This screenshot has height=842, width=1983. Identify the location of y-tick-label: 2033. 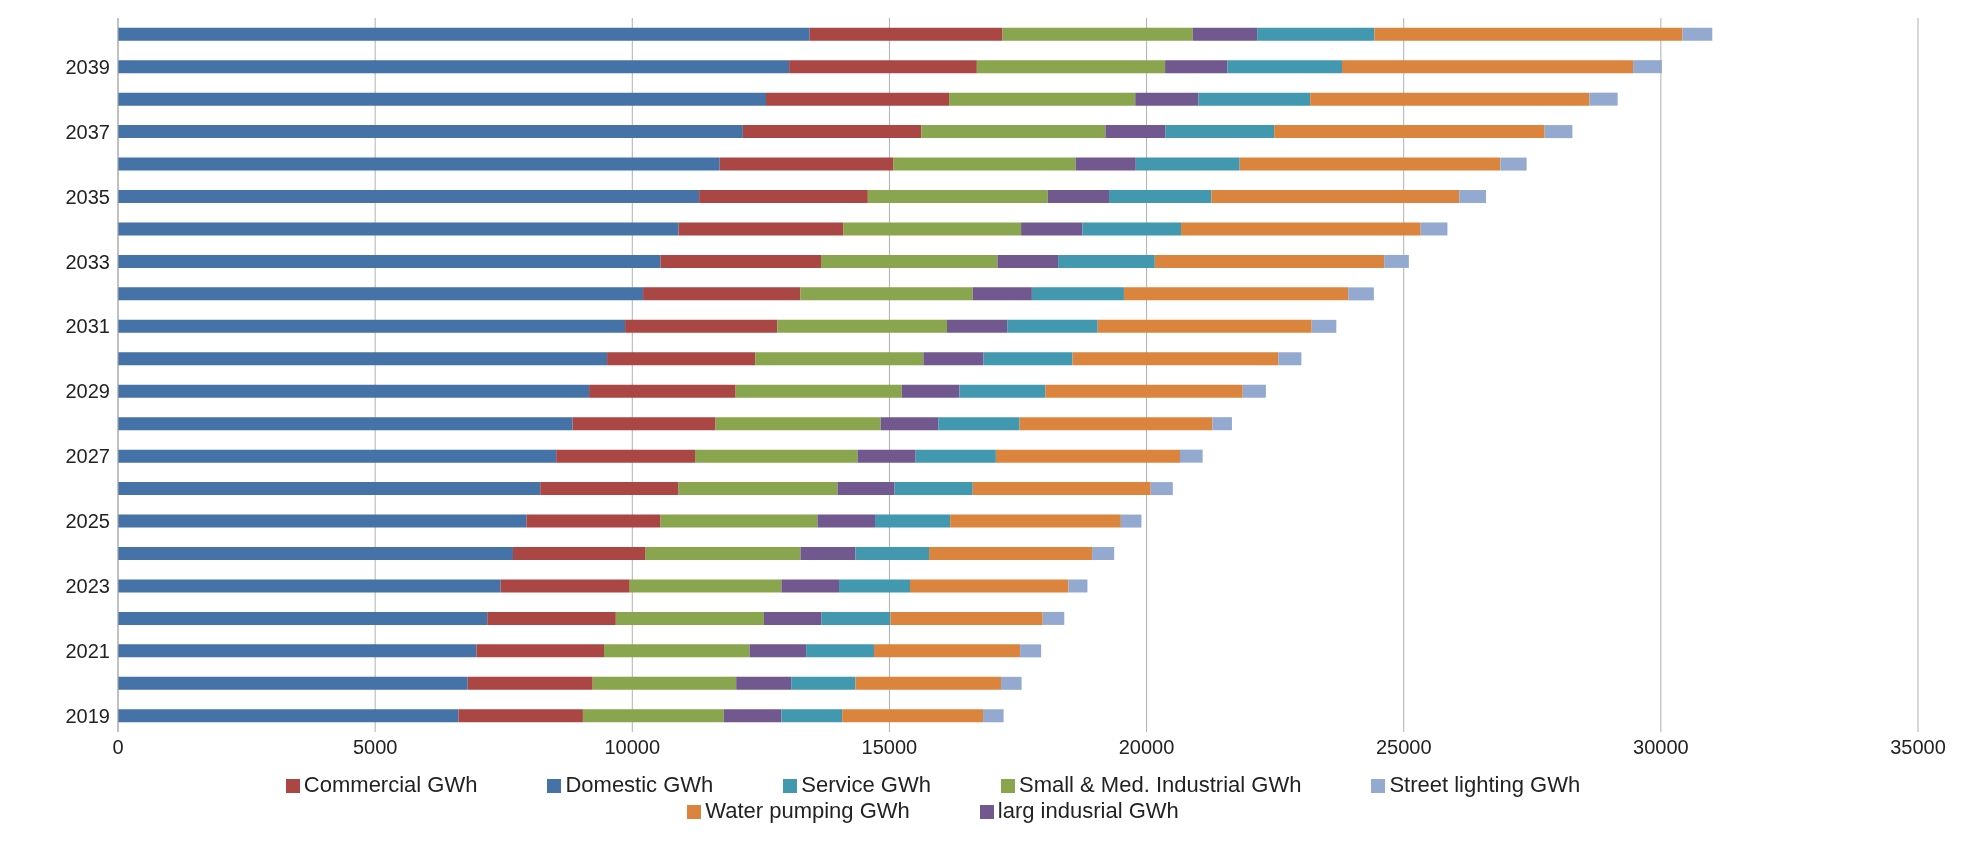
(87, 261).